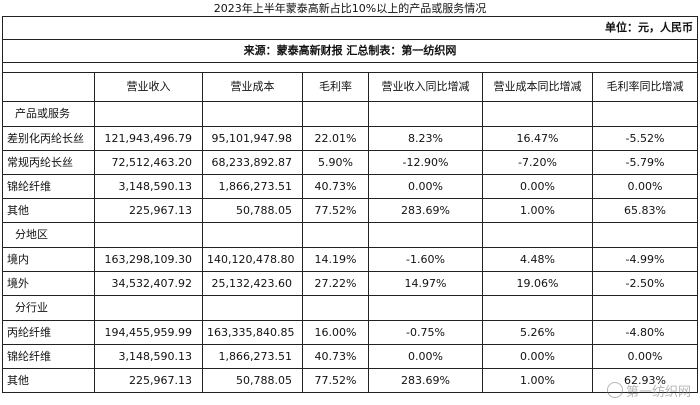  I want to click on table-cell: 163,335,840.85, so click(252, 332).